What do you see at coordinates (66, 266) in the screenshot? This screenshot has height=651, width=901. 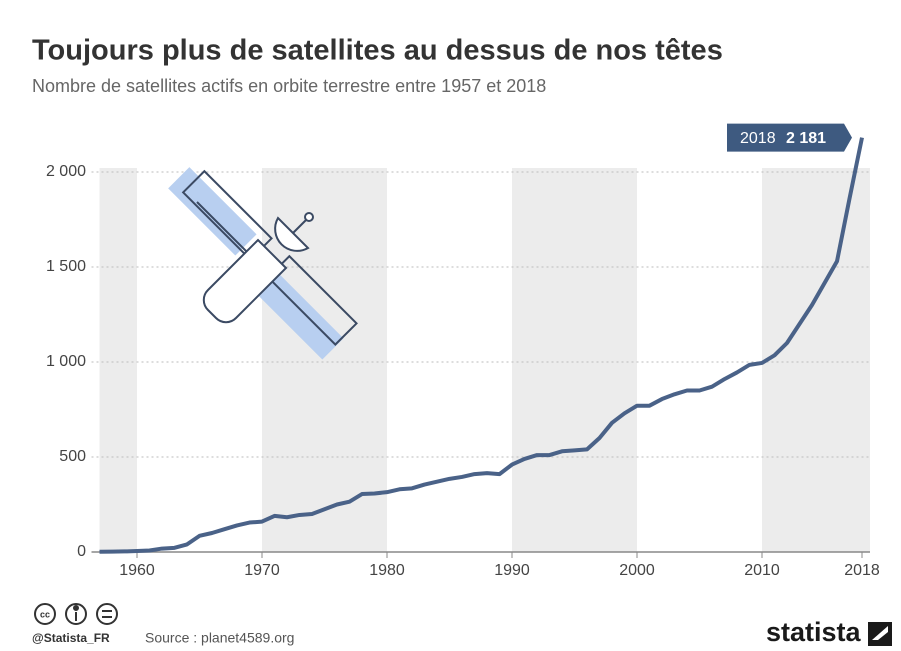 I see `y-tick-label: 1 500` at bounding box center [66, 266].